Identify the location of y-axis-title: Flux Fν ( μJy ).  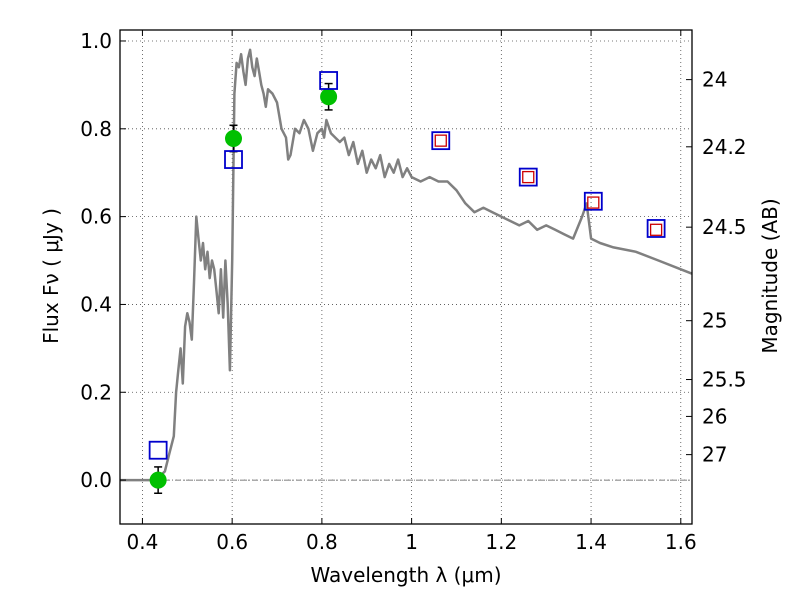
(51, 276).